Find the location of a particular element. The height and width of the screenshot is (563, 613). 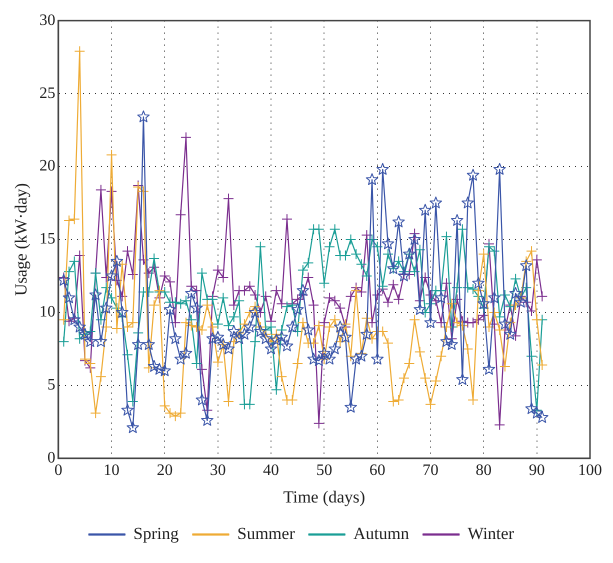

legend-label: Summer is located at coordinates (266, 533).